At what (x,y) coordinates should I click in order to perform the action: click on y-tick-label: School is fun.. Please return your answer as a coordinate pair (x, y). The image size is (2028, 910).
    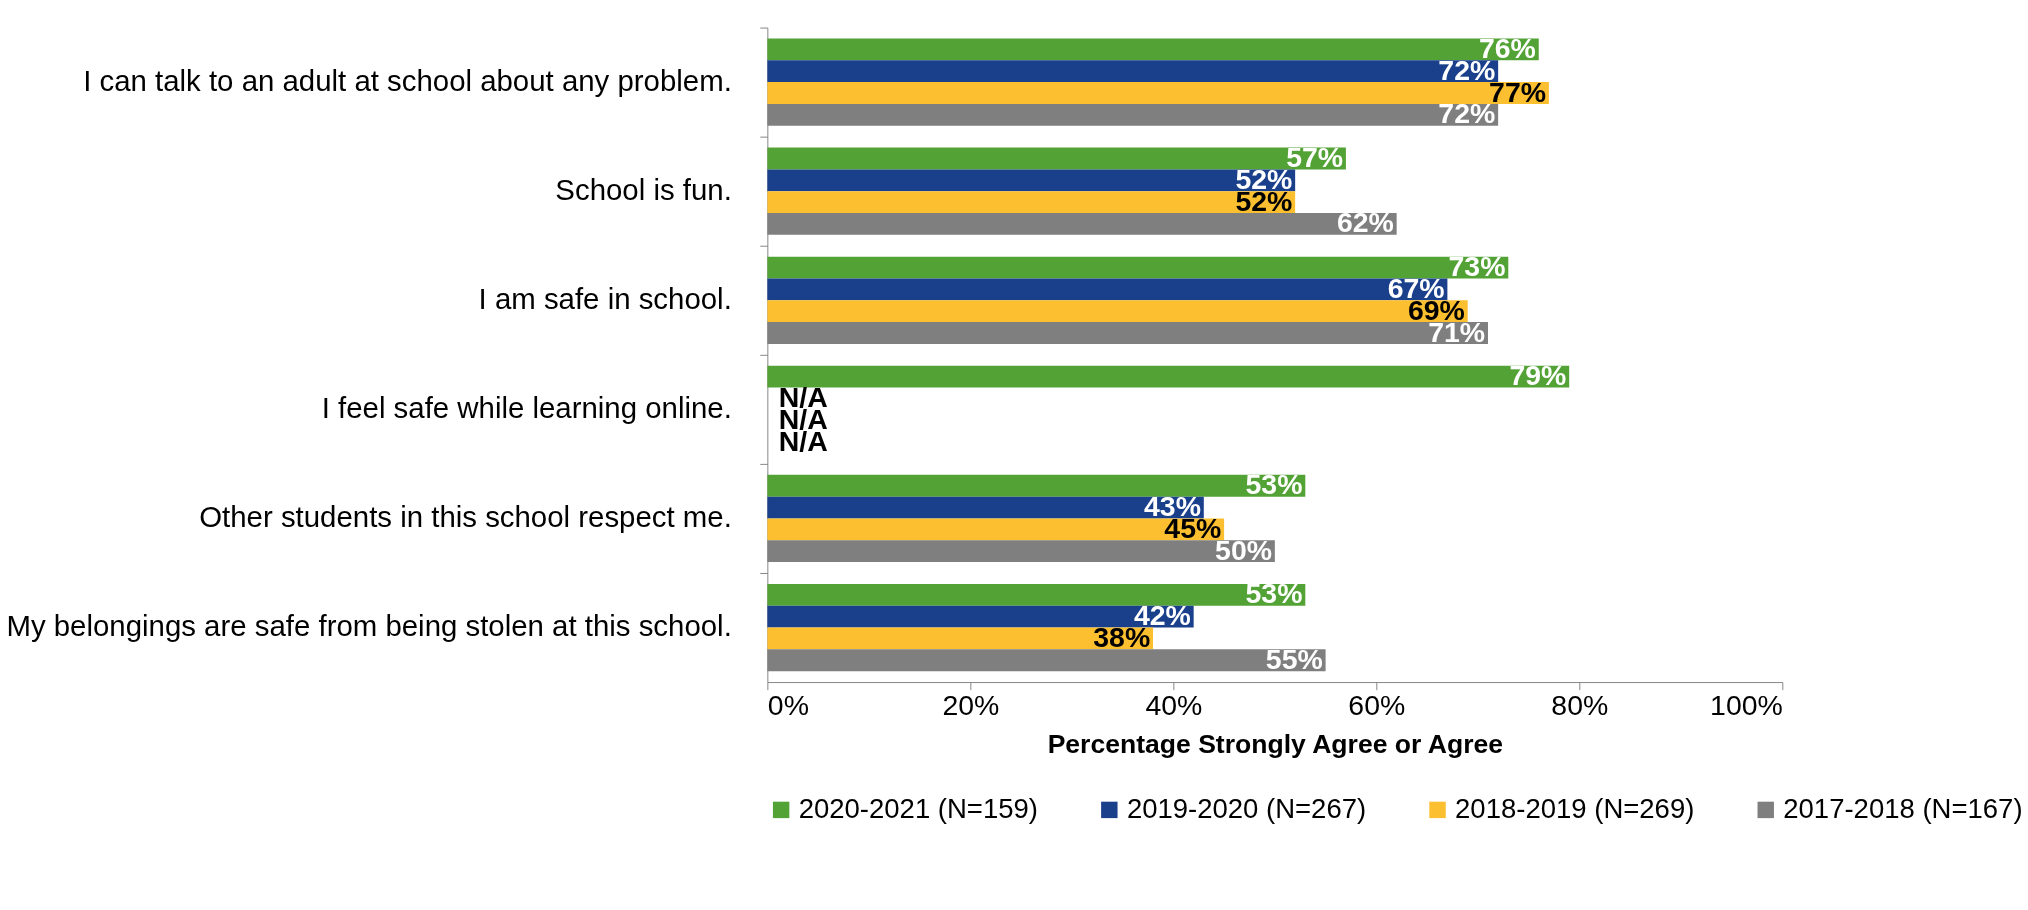
    Looking at the image, I should click on (643, 189).